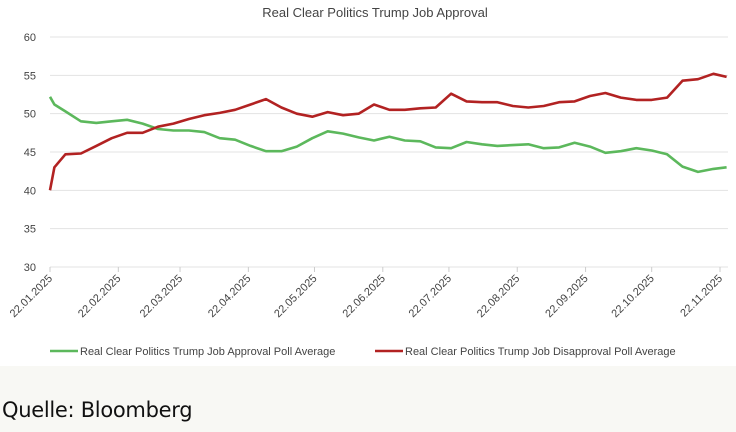 Image resolution: width=736 pixels, height=432 pixels. Describe the element at coordinates (295, 296) in the screenshot. I see `x-tick-label: 22.05.2025` at that location.